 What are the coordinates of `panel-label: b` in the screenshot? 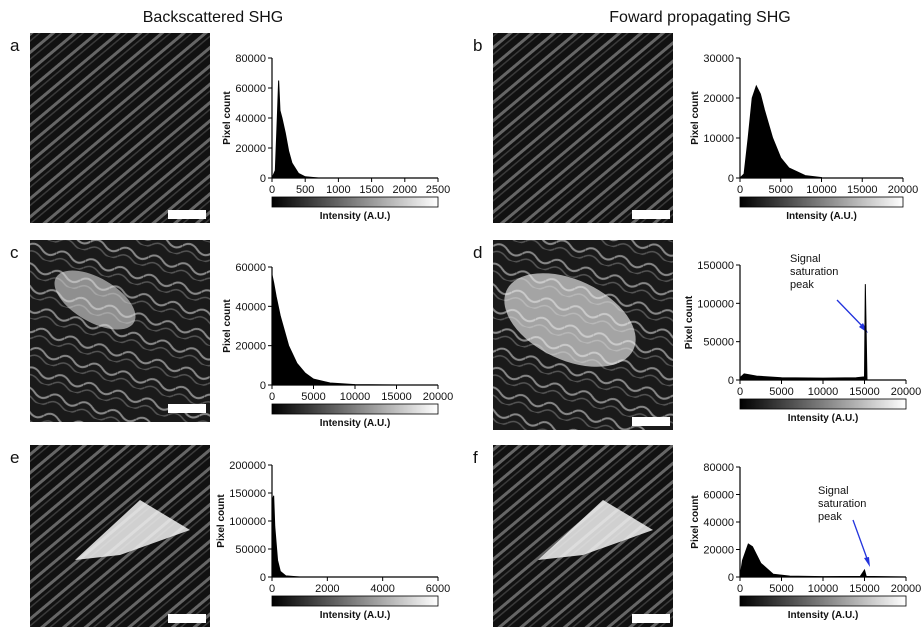 It's located at (477, 45).